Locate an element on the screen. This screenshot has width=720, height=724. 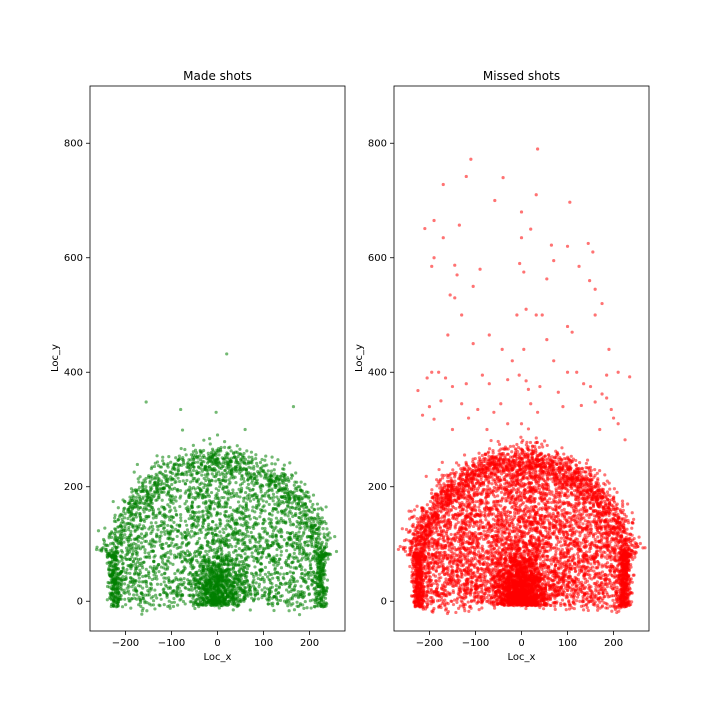
made-x-tick-label: 200 is located at coordinates (309, 643).